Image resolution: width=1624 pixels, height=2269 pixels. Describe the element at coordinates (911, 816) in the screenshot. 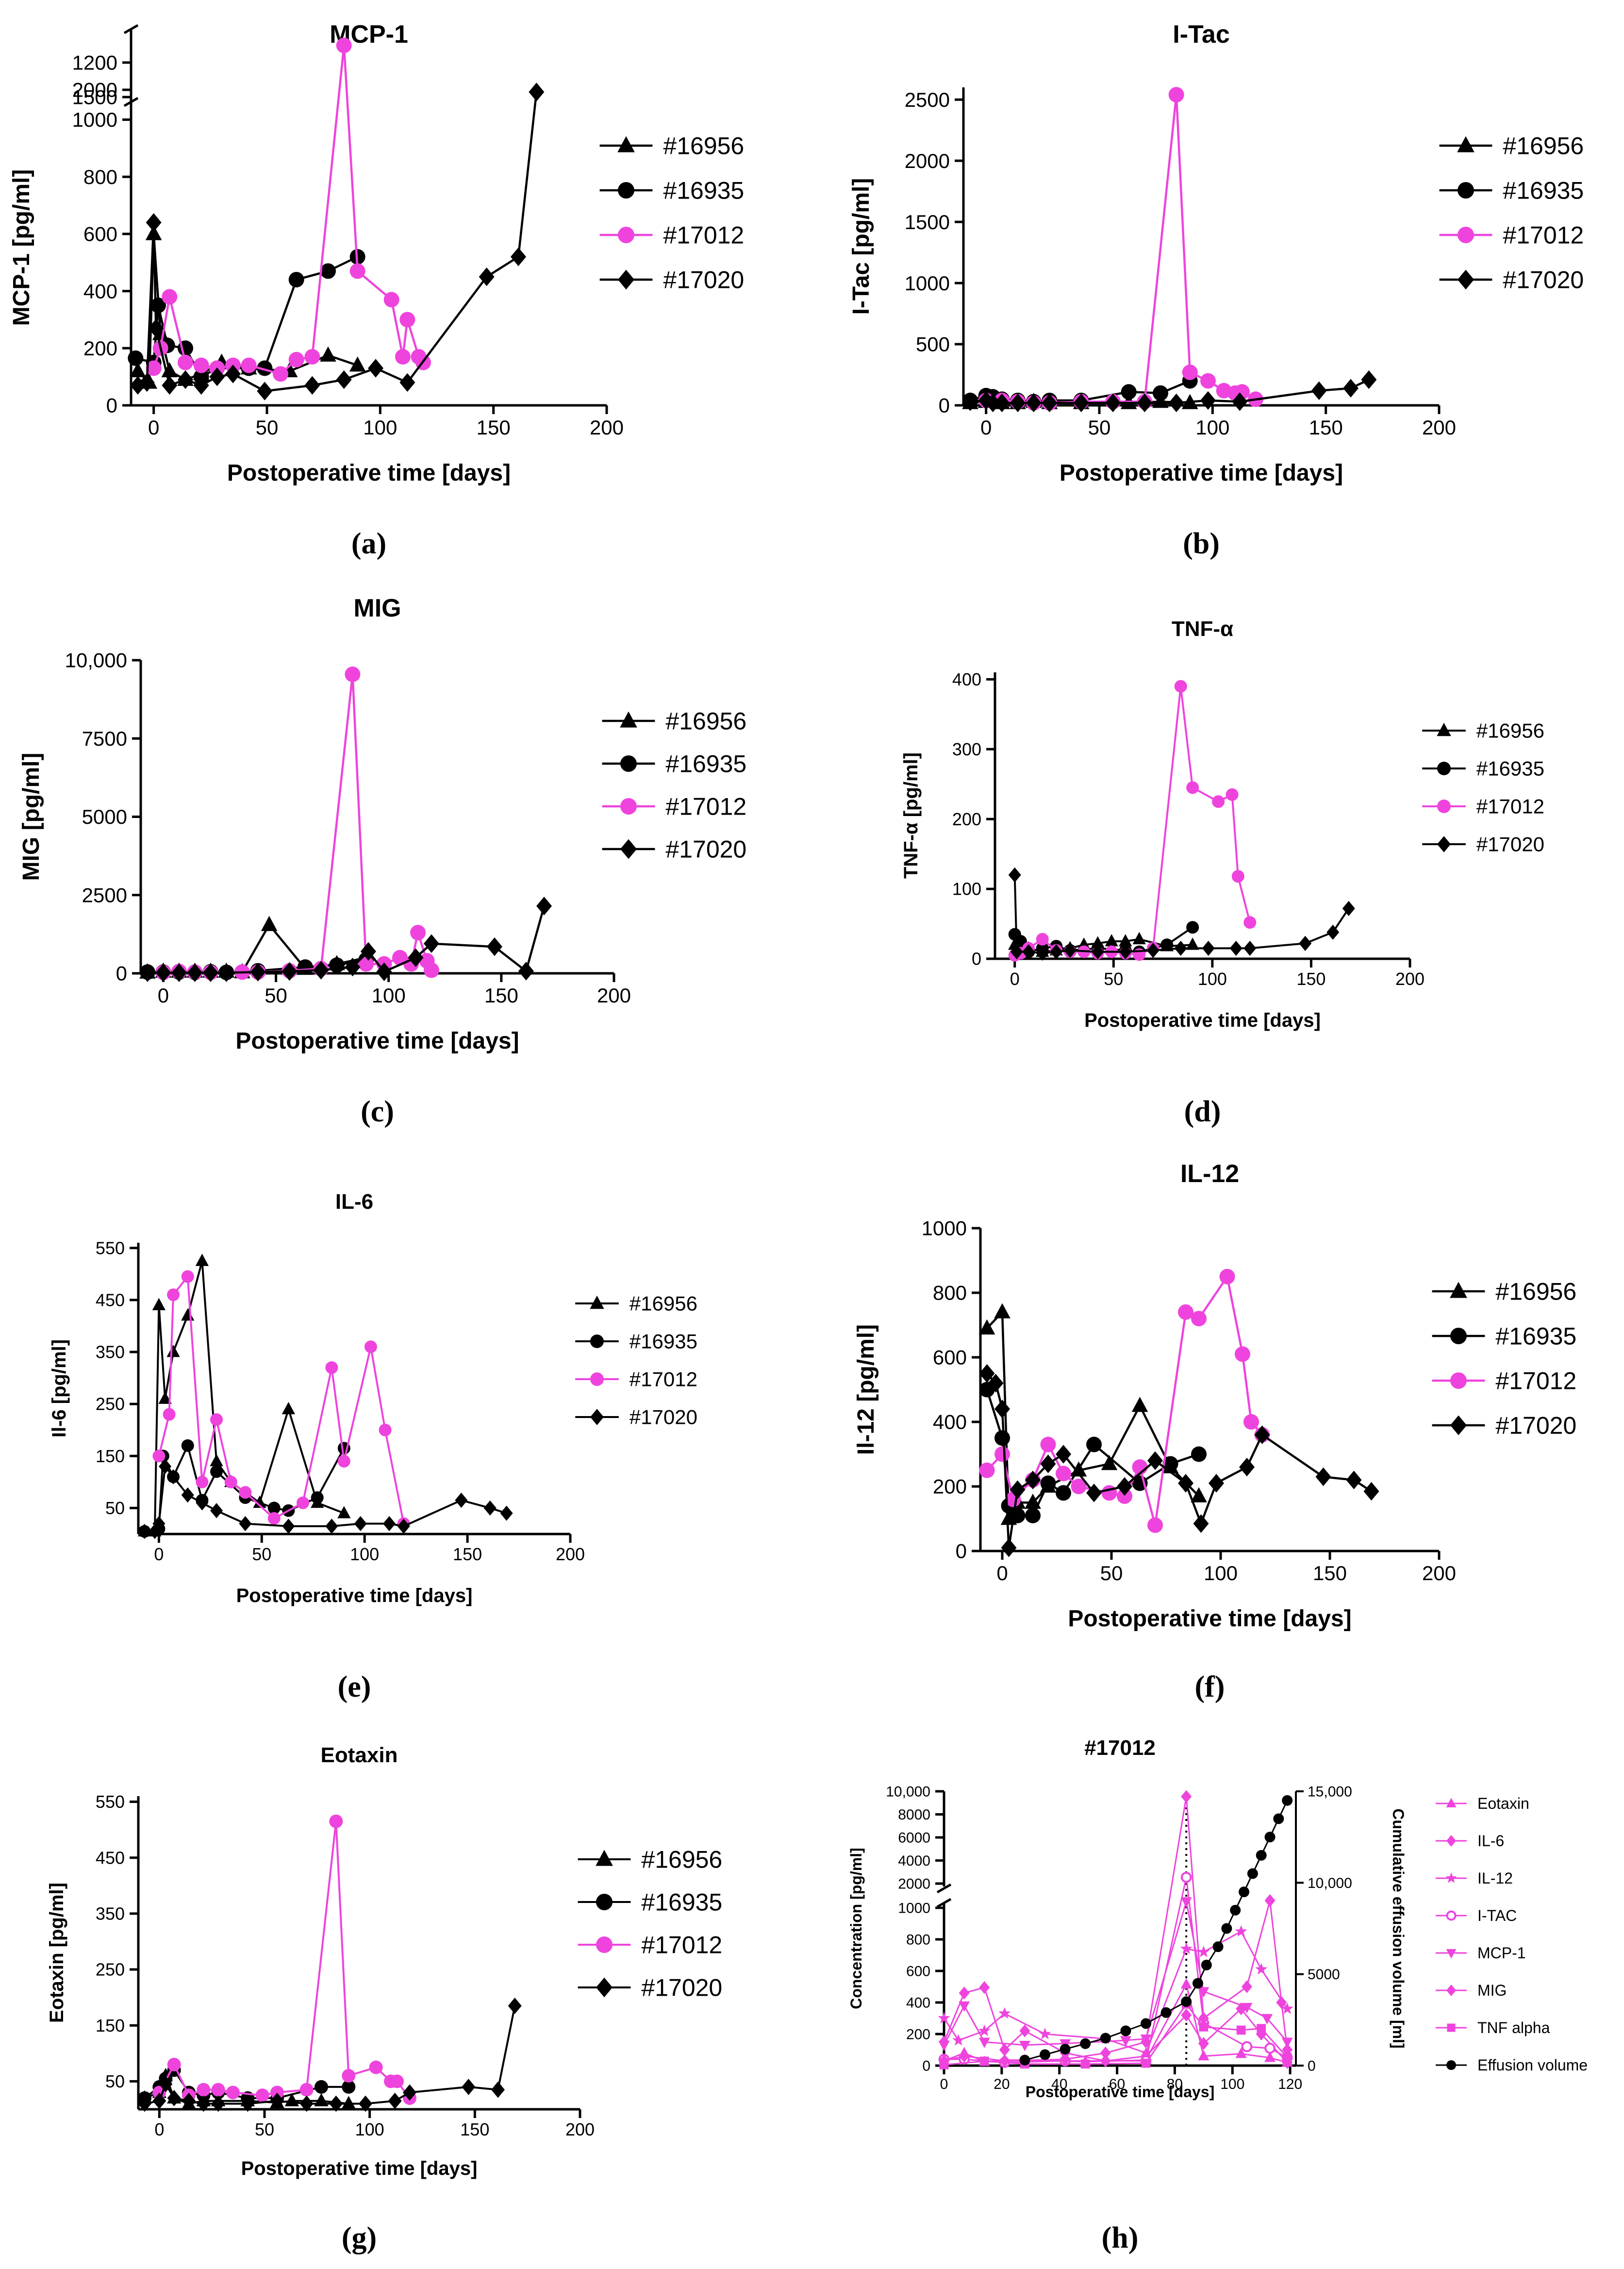

I see `y-axis-label: TNF-α [pg/ml]` at that location.